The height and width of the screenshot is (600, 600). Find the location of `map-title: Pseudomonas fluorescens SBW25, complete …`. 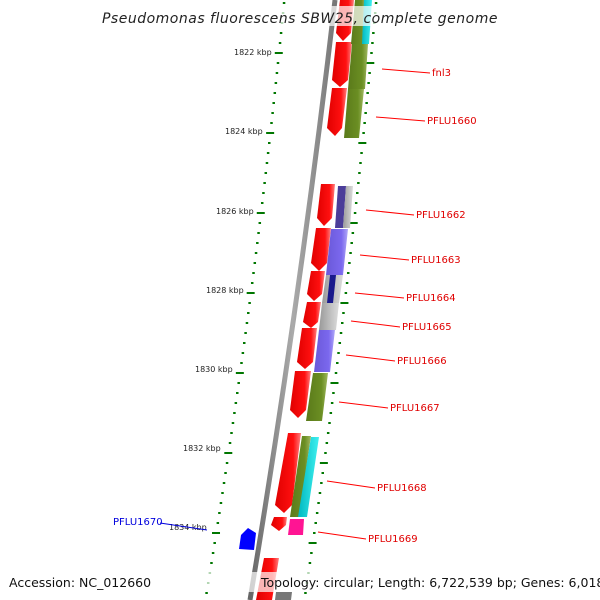

map-title: Pseudomonas fluorescens SBW25, complete … is located at coordinates (300, 19).